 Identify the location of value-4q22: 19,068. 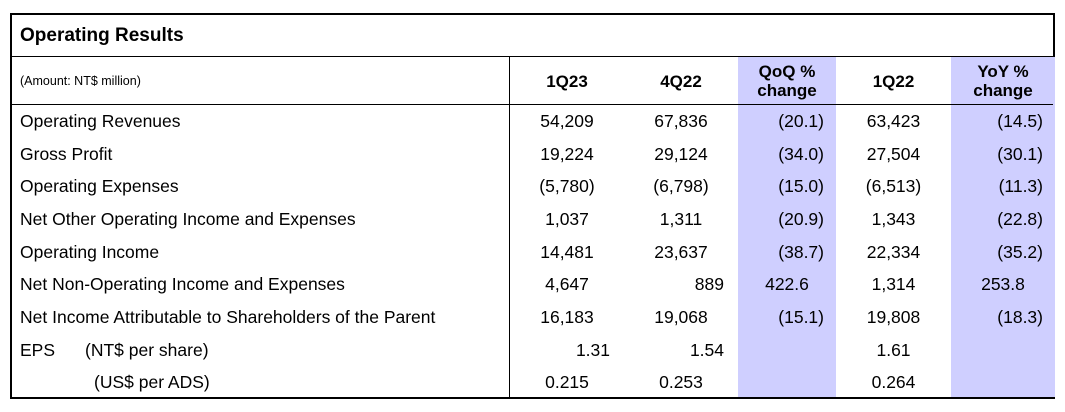
(681, 317).